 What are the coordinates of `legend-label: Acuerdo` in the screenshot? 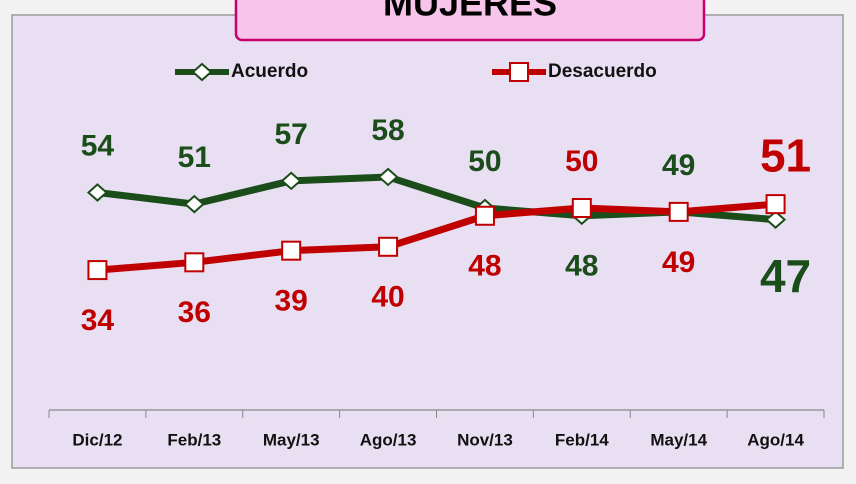 It's located at (269, 71).